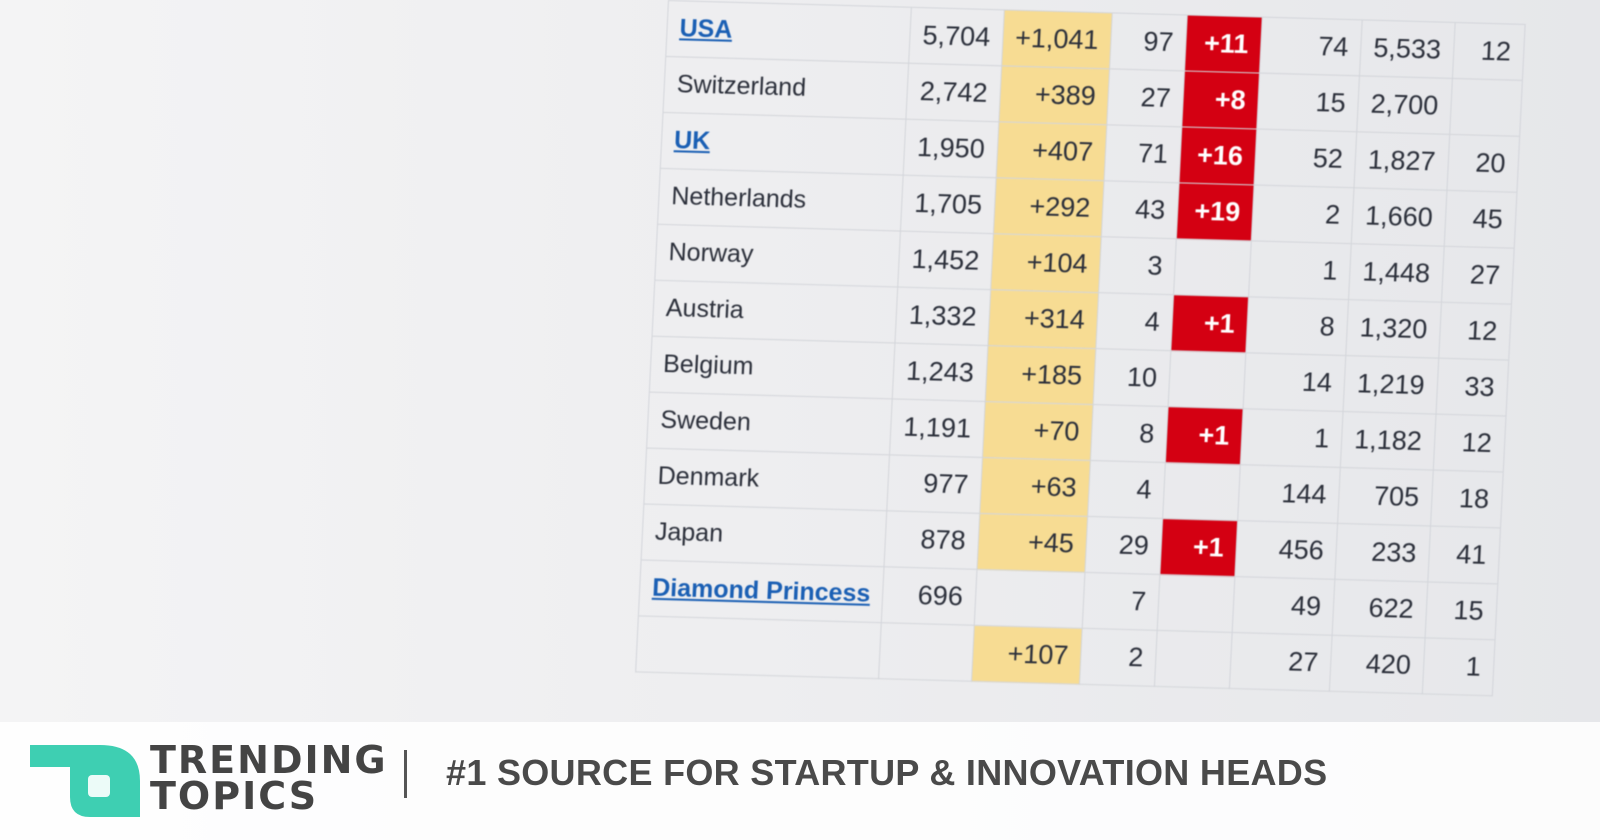 The height and width of the screenshot is (840, 1600). Describe the element at coordinates (1289, 494) in the screenshot. I see `cell-c6: 144` at that location.